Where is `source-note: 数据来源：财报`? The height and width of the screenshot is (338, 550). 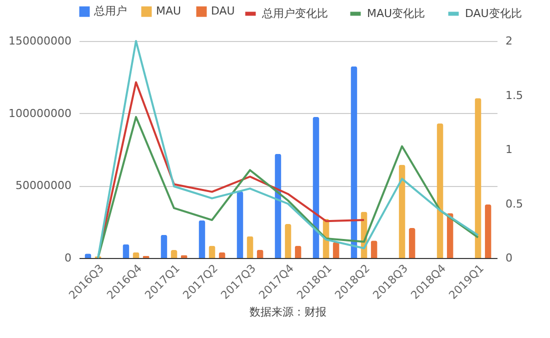 source-note: 数据来源：财报 is located at coordinates (288, 312).